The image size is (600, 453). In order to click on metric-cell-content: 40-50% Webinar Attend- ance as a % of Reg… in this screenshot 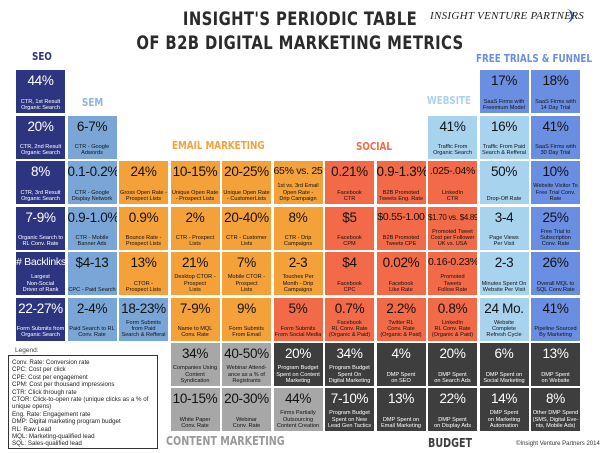, I will do `click(246, 364)`.